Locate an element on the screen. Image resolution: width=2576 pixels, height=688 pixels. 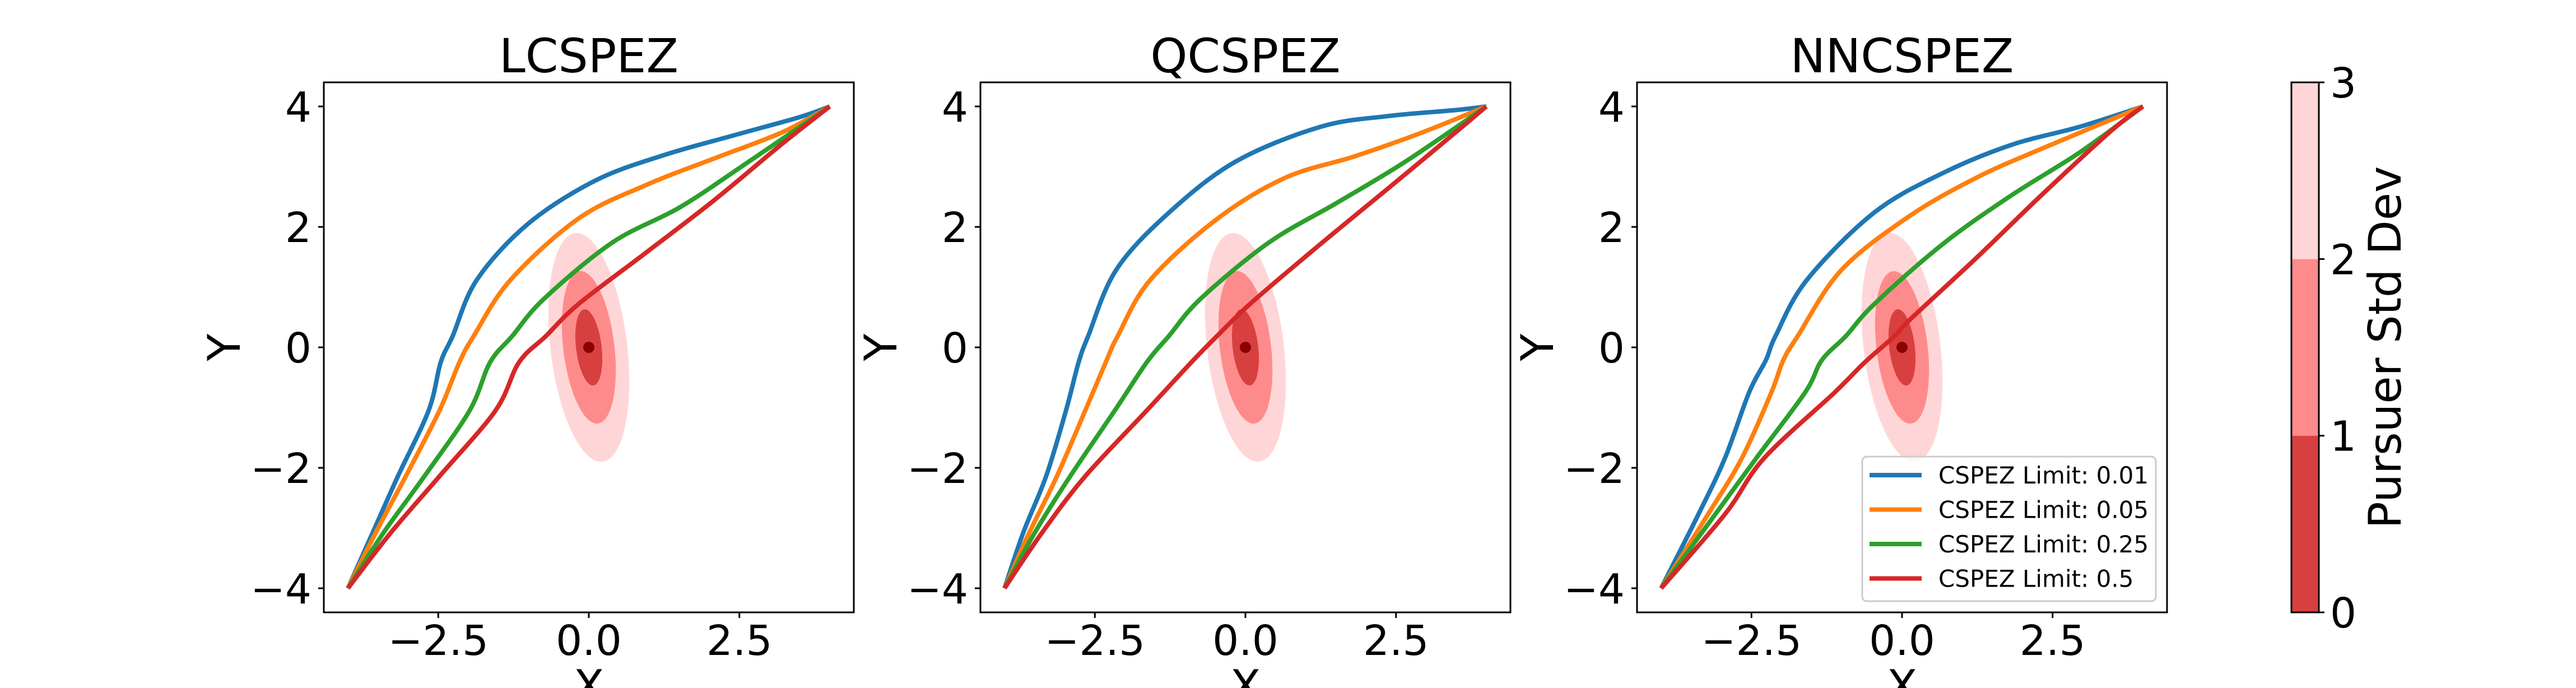
legend-label: CSPEZ Limit: 0.5 is located at coordinates (2035, 579).